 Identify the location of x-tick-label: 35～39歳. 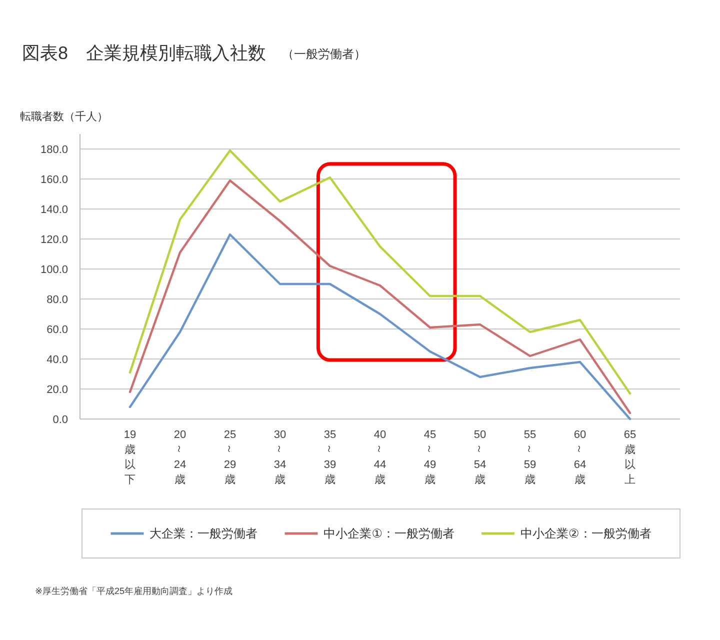
(329, 457).